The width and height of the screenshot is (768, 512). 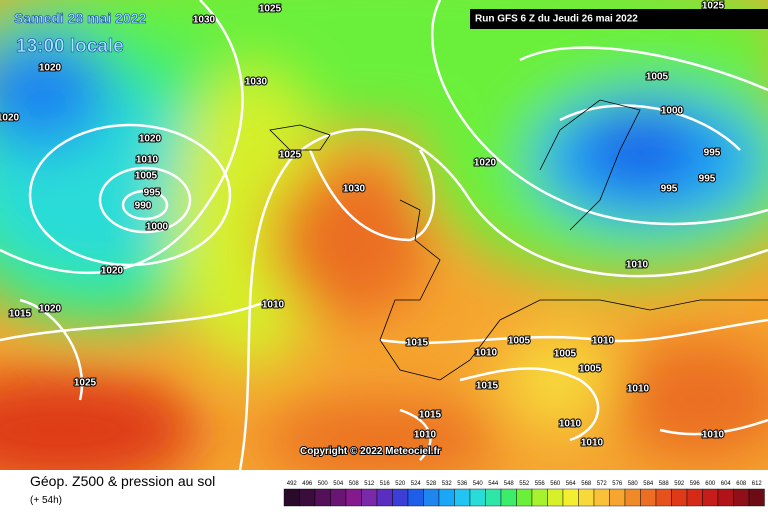 What do you see at coordinates (617, 484) in the screenshot?
I see `colorbar-label: 576` at bounding box center [617, 484].